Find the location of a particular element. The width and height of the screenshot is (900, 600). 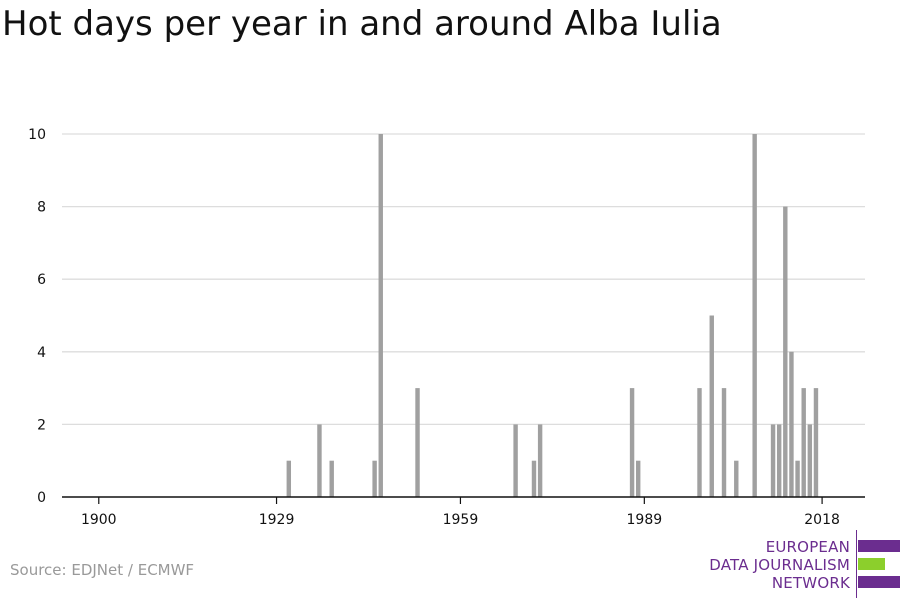

logo-bar-purple-bottom is located at coordinates (879, 582).